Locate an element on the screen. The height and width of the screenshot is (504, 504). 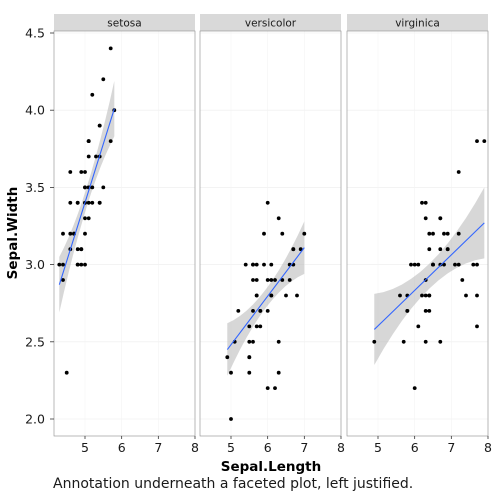
y-tick-label: 2.0 is located at coordinates (35, 419).